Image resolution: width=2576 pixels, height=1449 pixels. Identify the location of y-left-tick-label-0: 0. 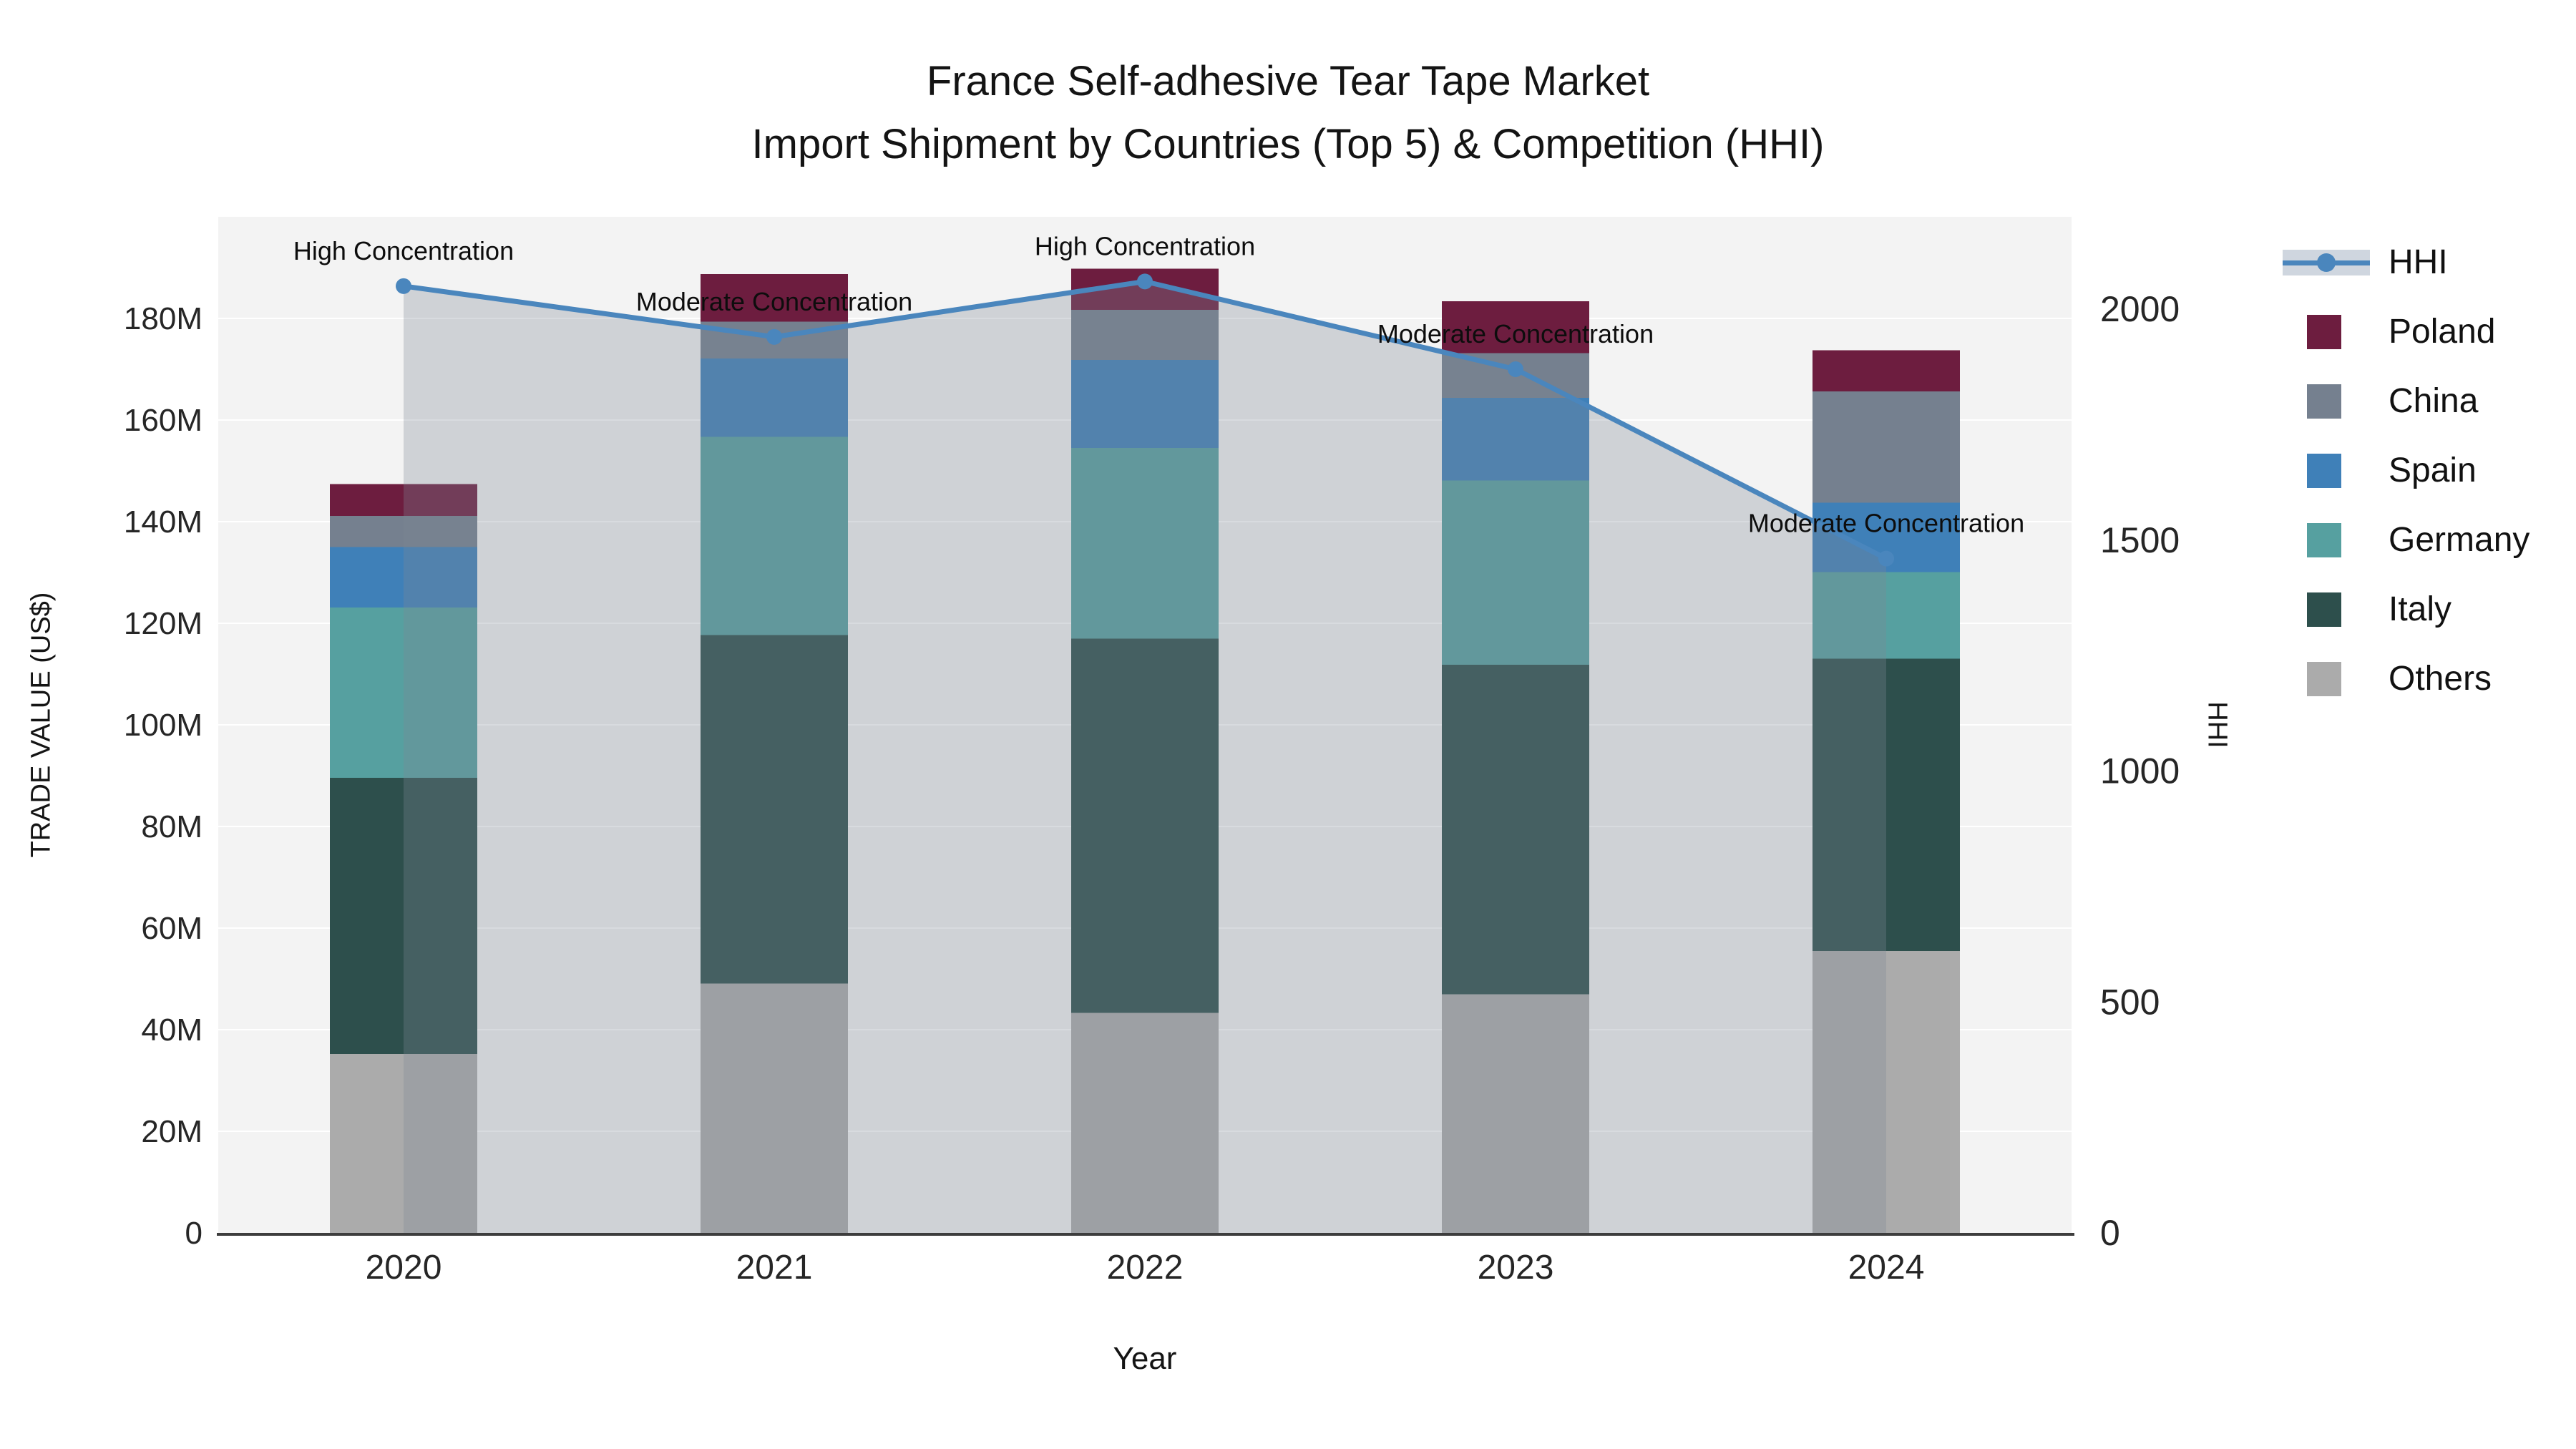
(194, 1233).